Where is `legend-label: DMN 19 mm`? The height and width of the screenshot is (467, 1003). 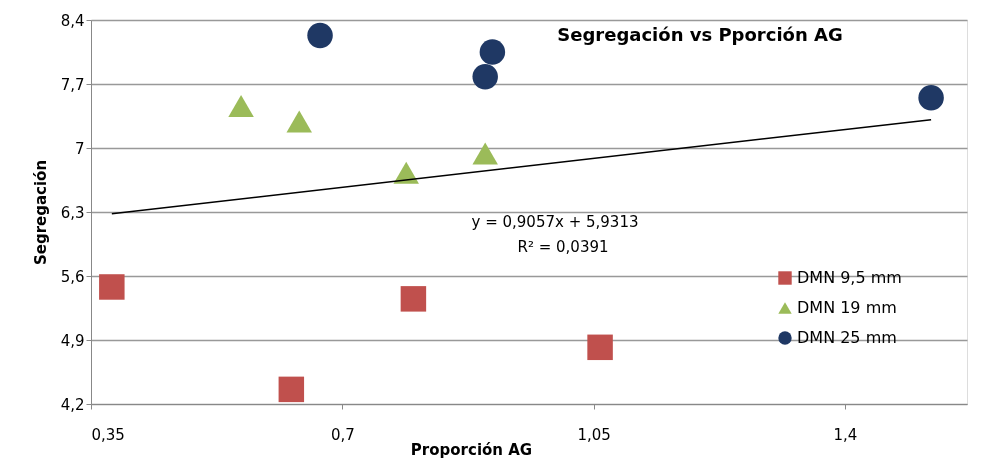
legend-label: DMN 19 mm is located at coordinates (847, 307).